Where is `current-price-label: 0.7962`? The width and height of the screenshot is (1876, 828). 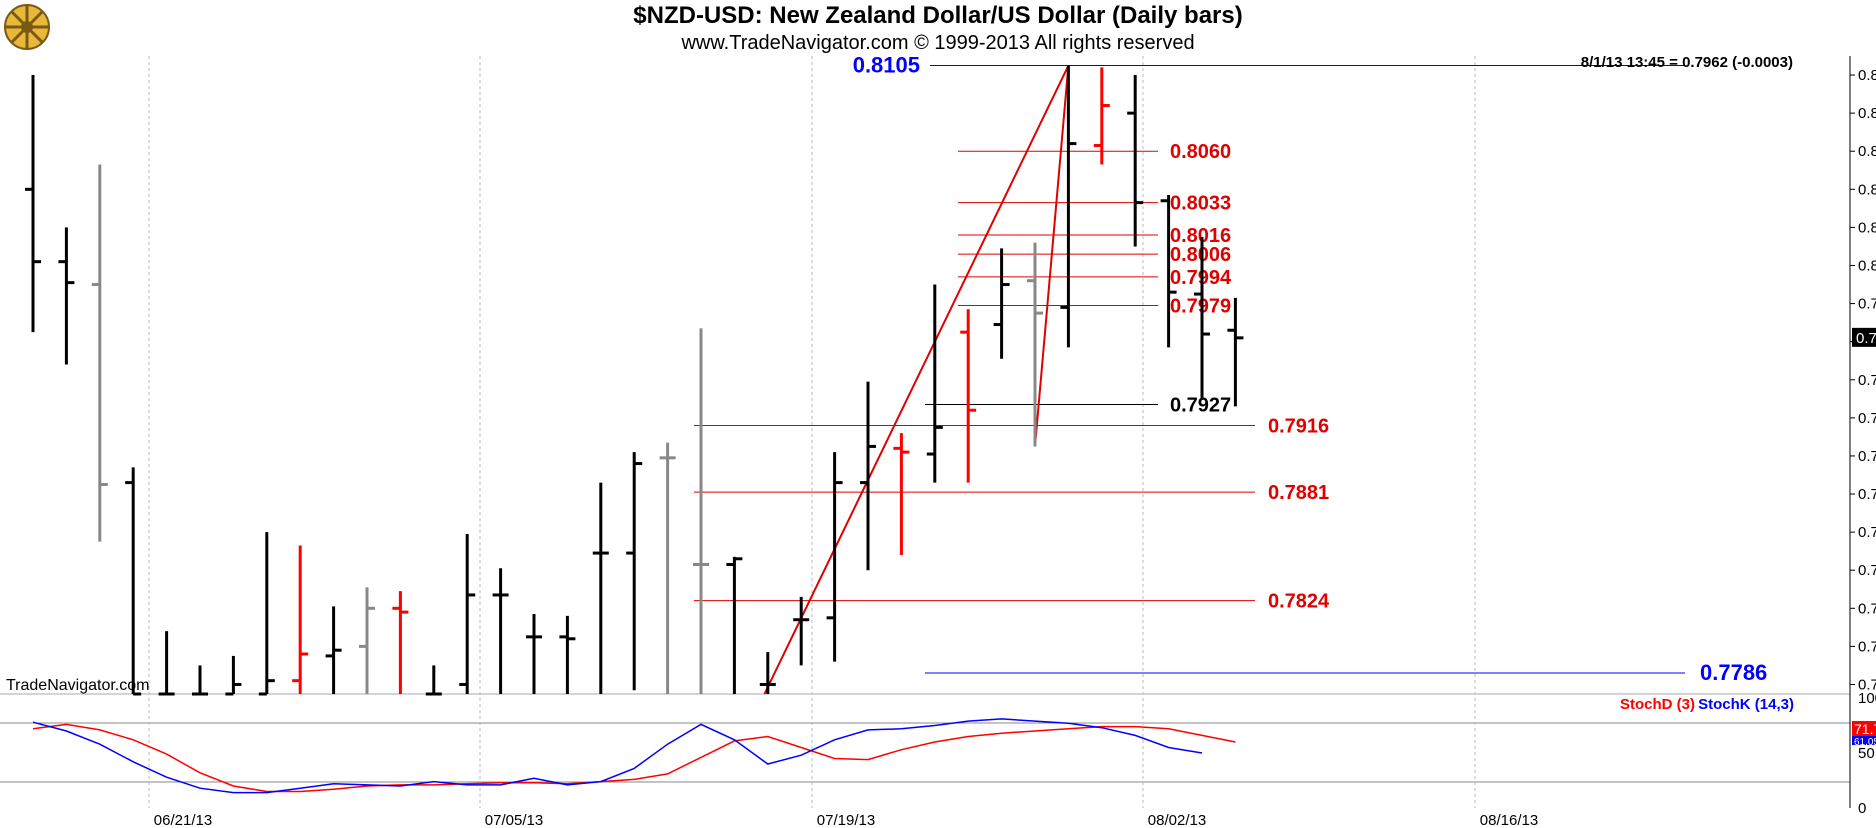 current-price-label: 0.7962 is located at coordinates (1866, 338).